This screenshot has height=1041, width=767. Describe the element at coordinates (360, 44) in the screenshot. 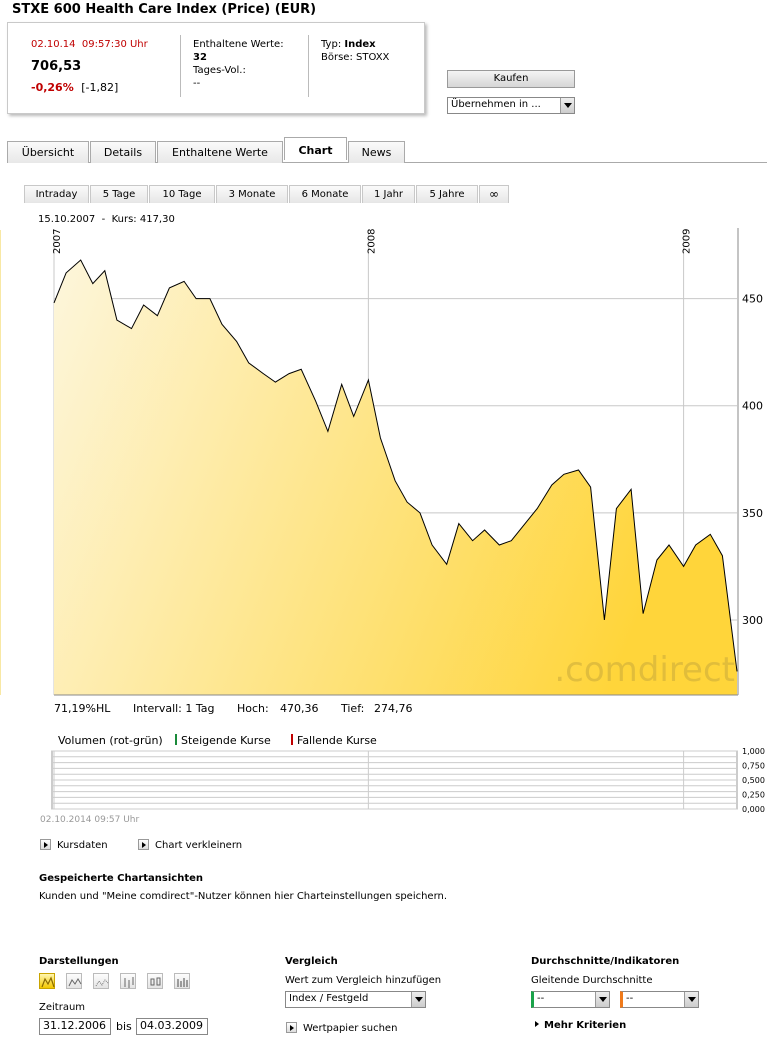

I see `type-value: Index` at that location.